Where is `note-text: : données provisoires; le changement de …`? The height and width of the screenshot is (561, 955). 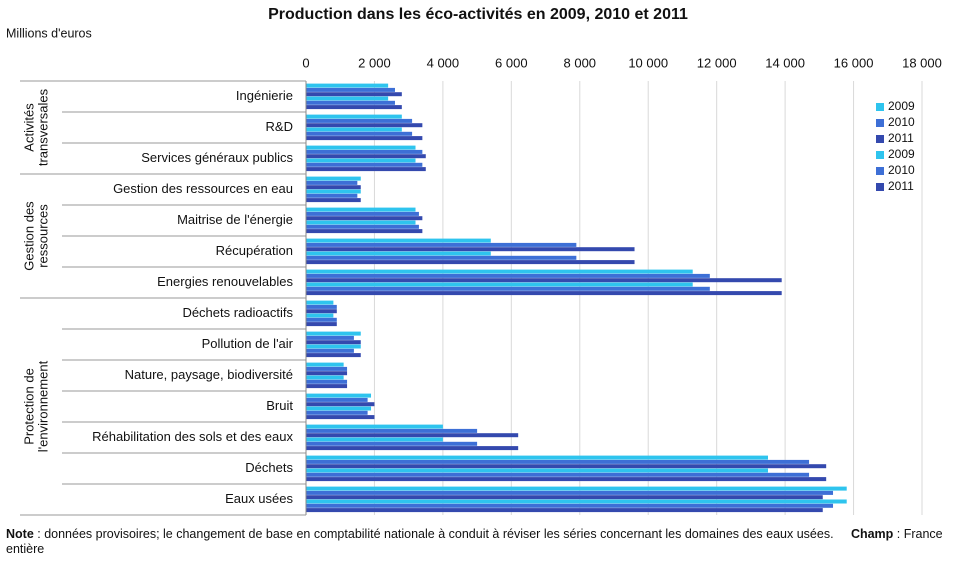 note-text: : données provisoires; le changement de … is located at coordinates (433, 534).